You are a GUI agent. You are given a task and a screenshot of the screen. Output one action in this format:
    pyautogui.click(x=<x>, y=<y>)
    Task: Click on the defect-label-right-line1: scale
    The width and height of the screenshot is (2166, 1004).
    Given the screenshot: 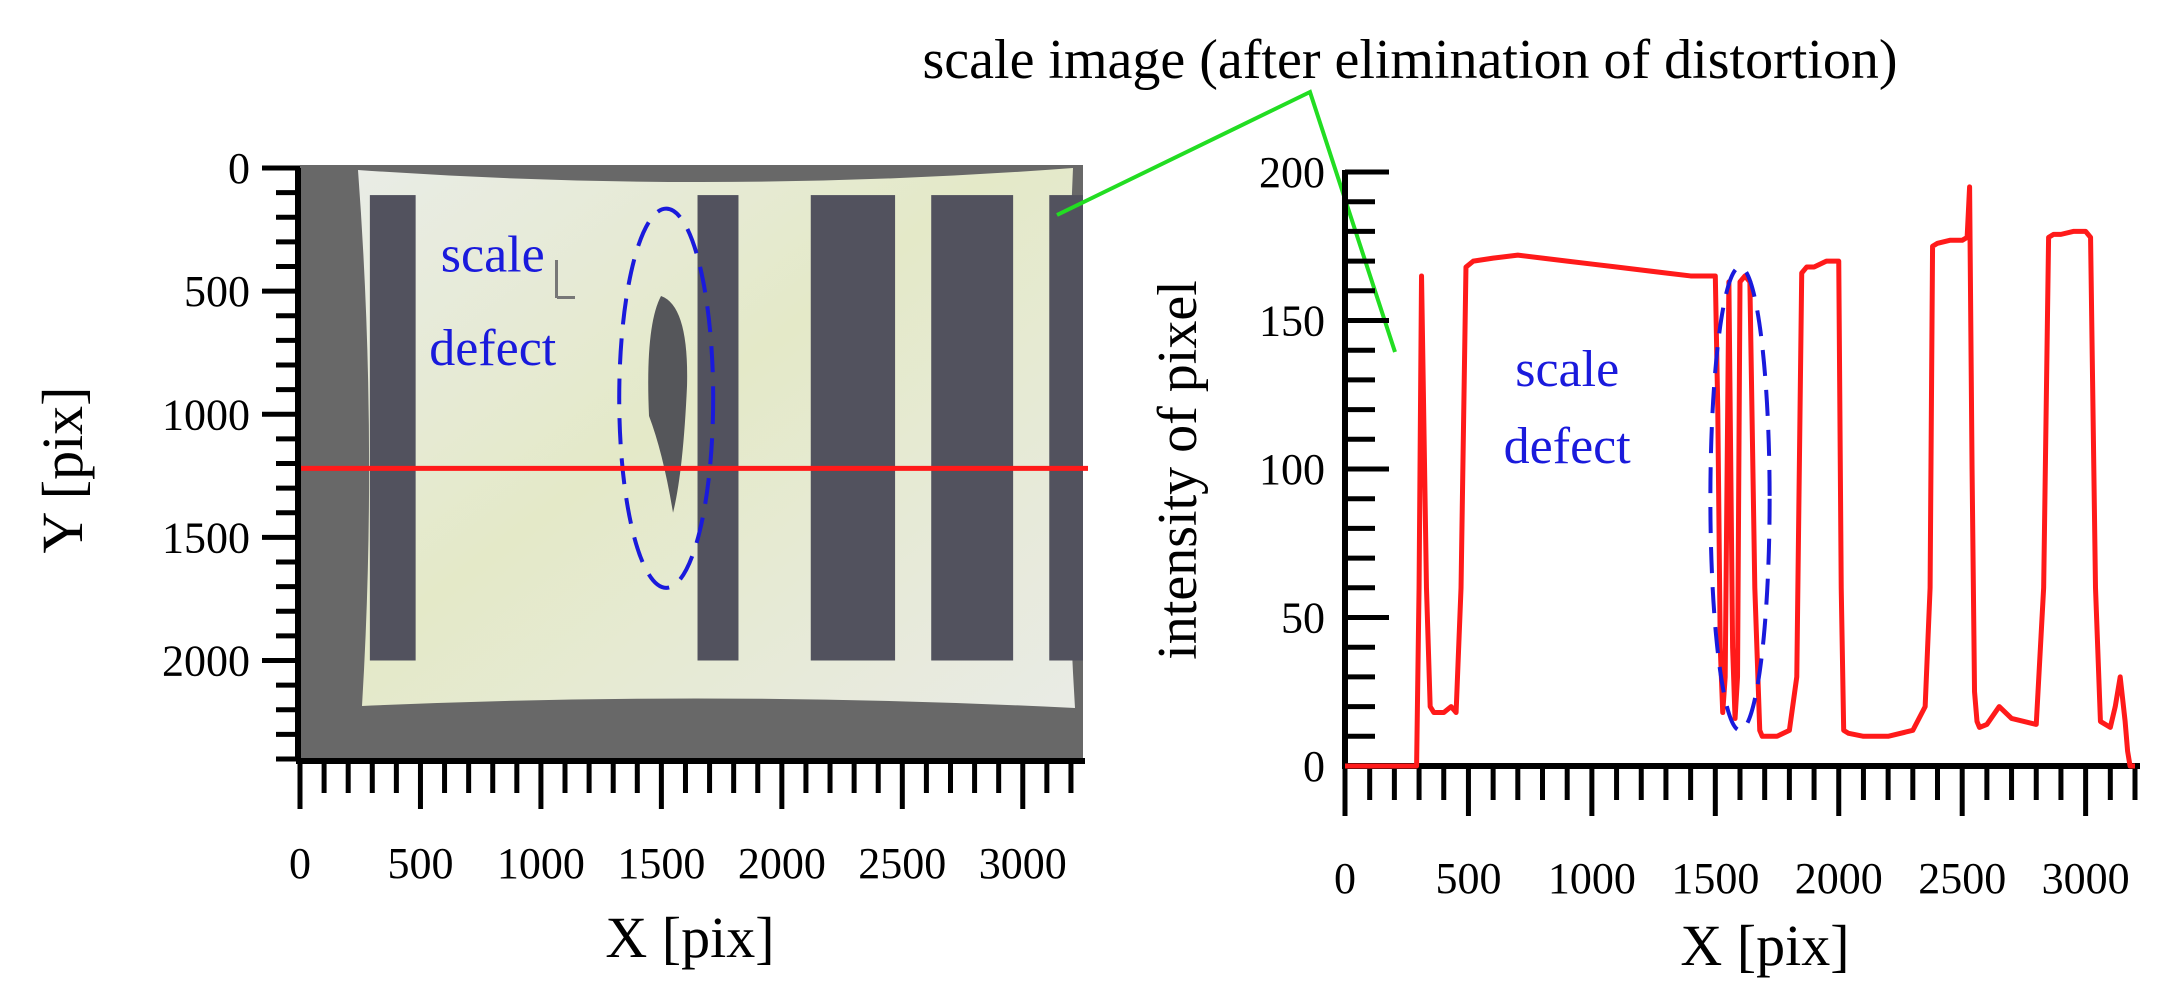 What is the action you would take?
    pyautogui.click(x=1567, y=369)
    